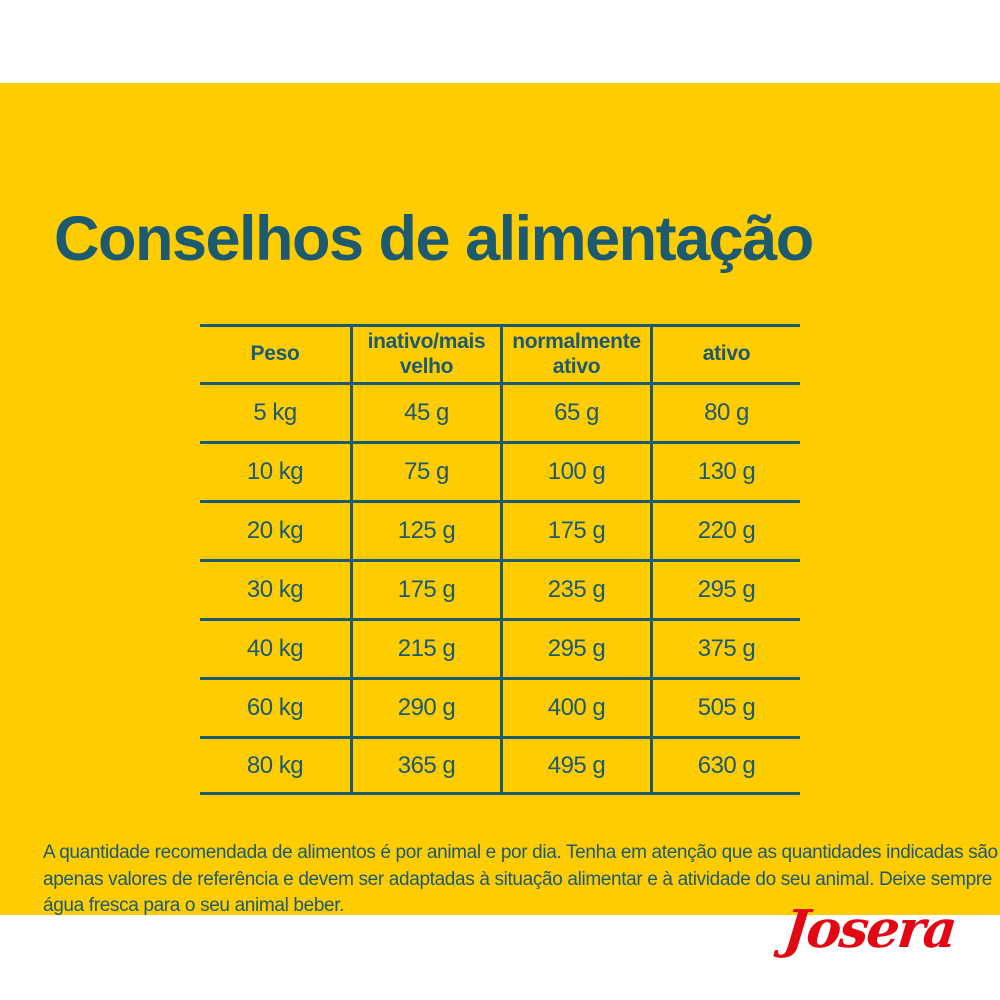 This screenshot has width=1000, height=1000. Describe the element at coordinates (275, 588) in the screenshot. I see `table-cell: 30 kg` at that location.